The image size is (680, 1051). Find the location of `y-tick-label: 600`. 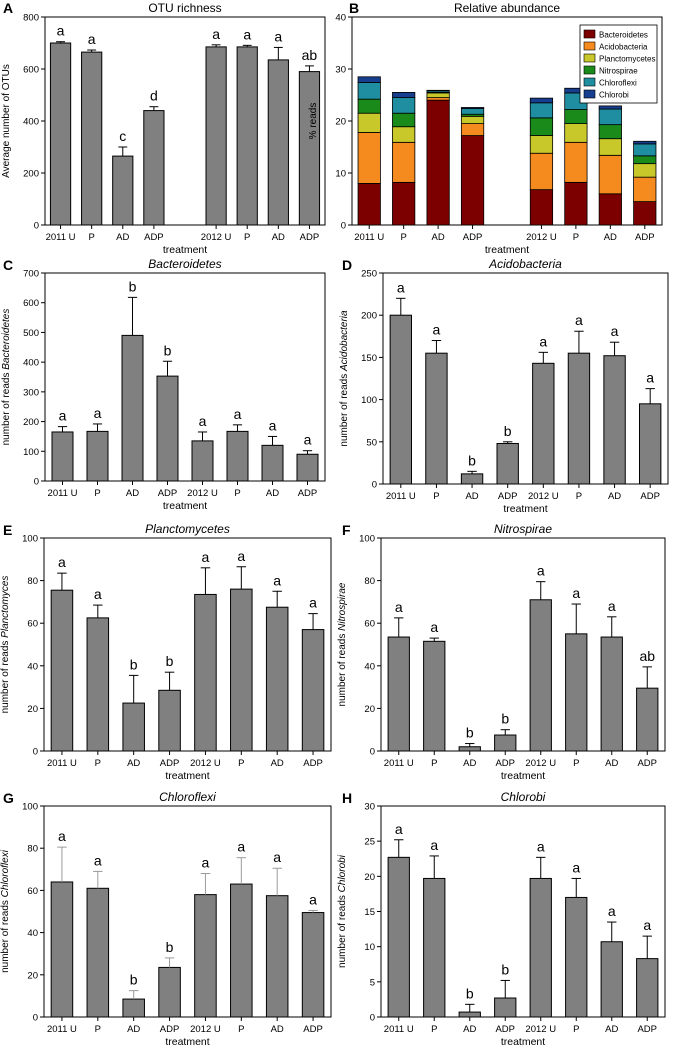

y-tick-label: 600 is located at coordinates (31, 70).